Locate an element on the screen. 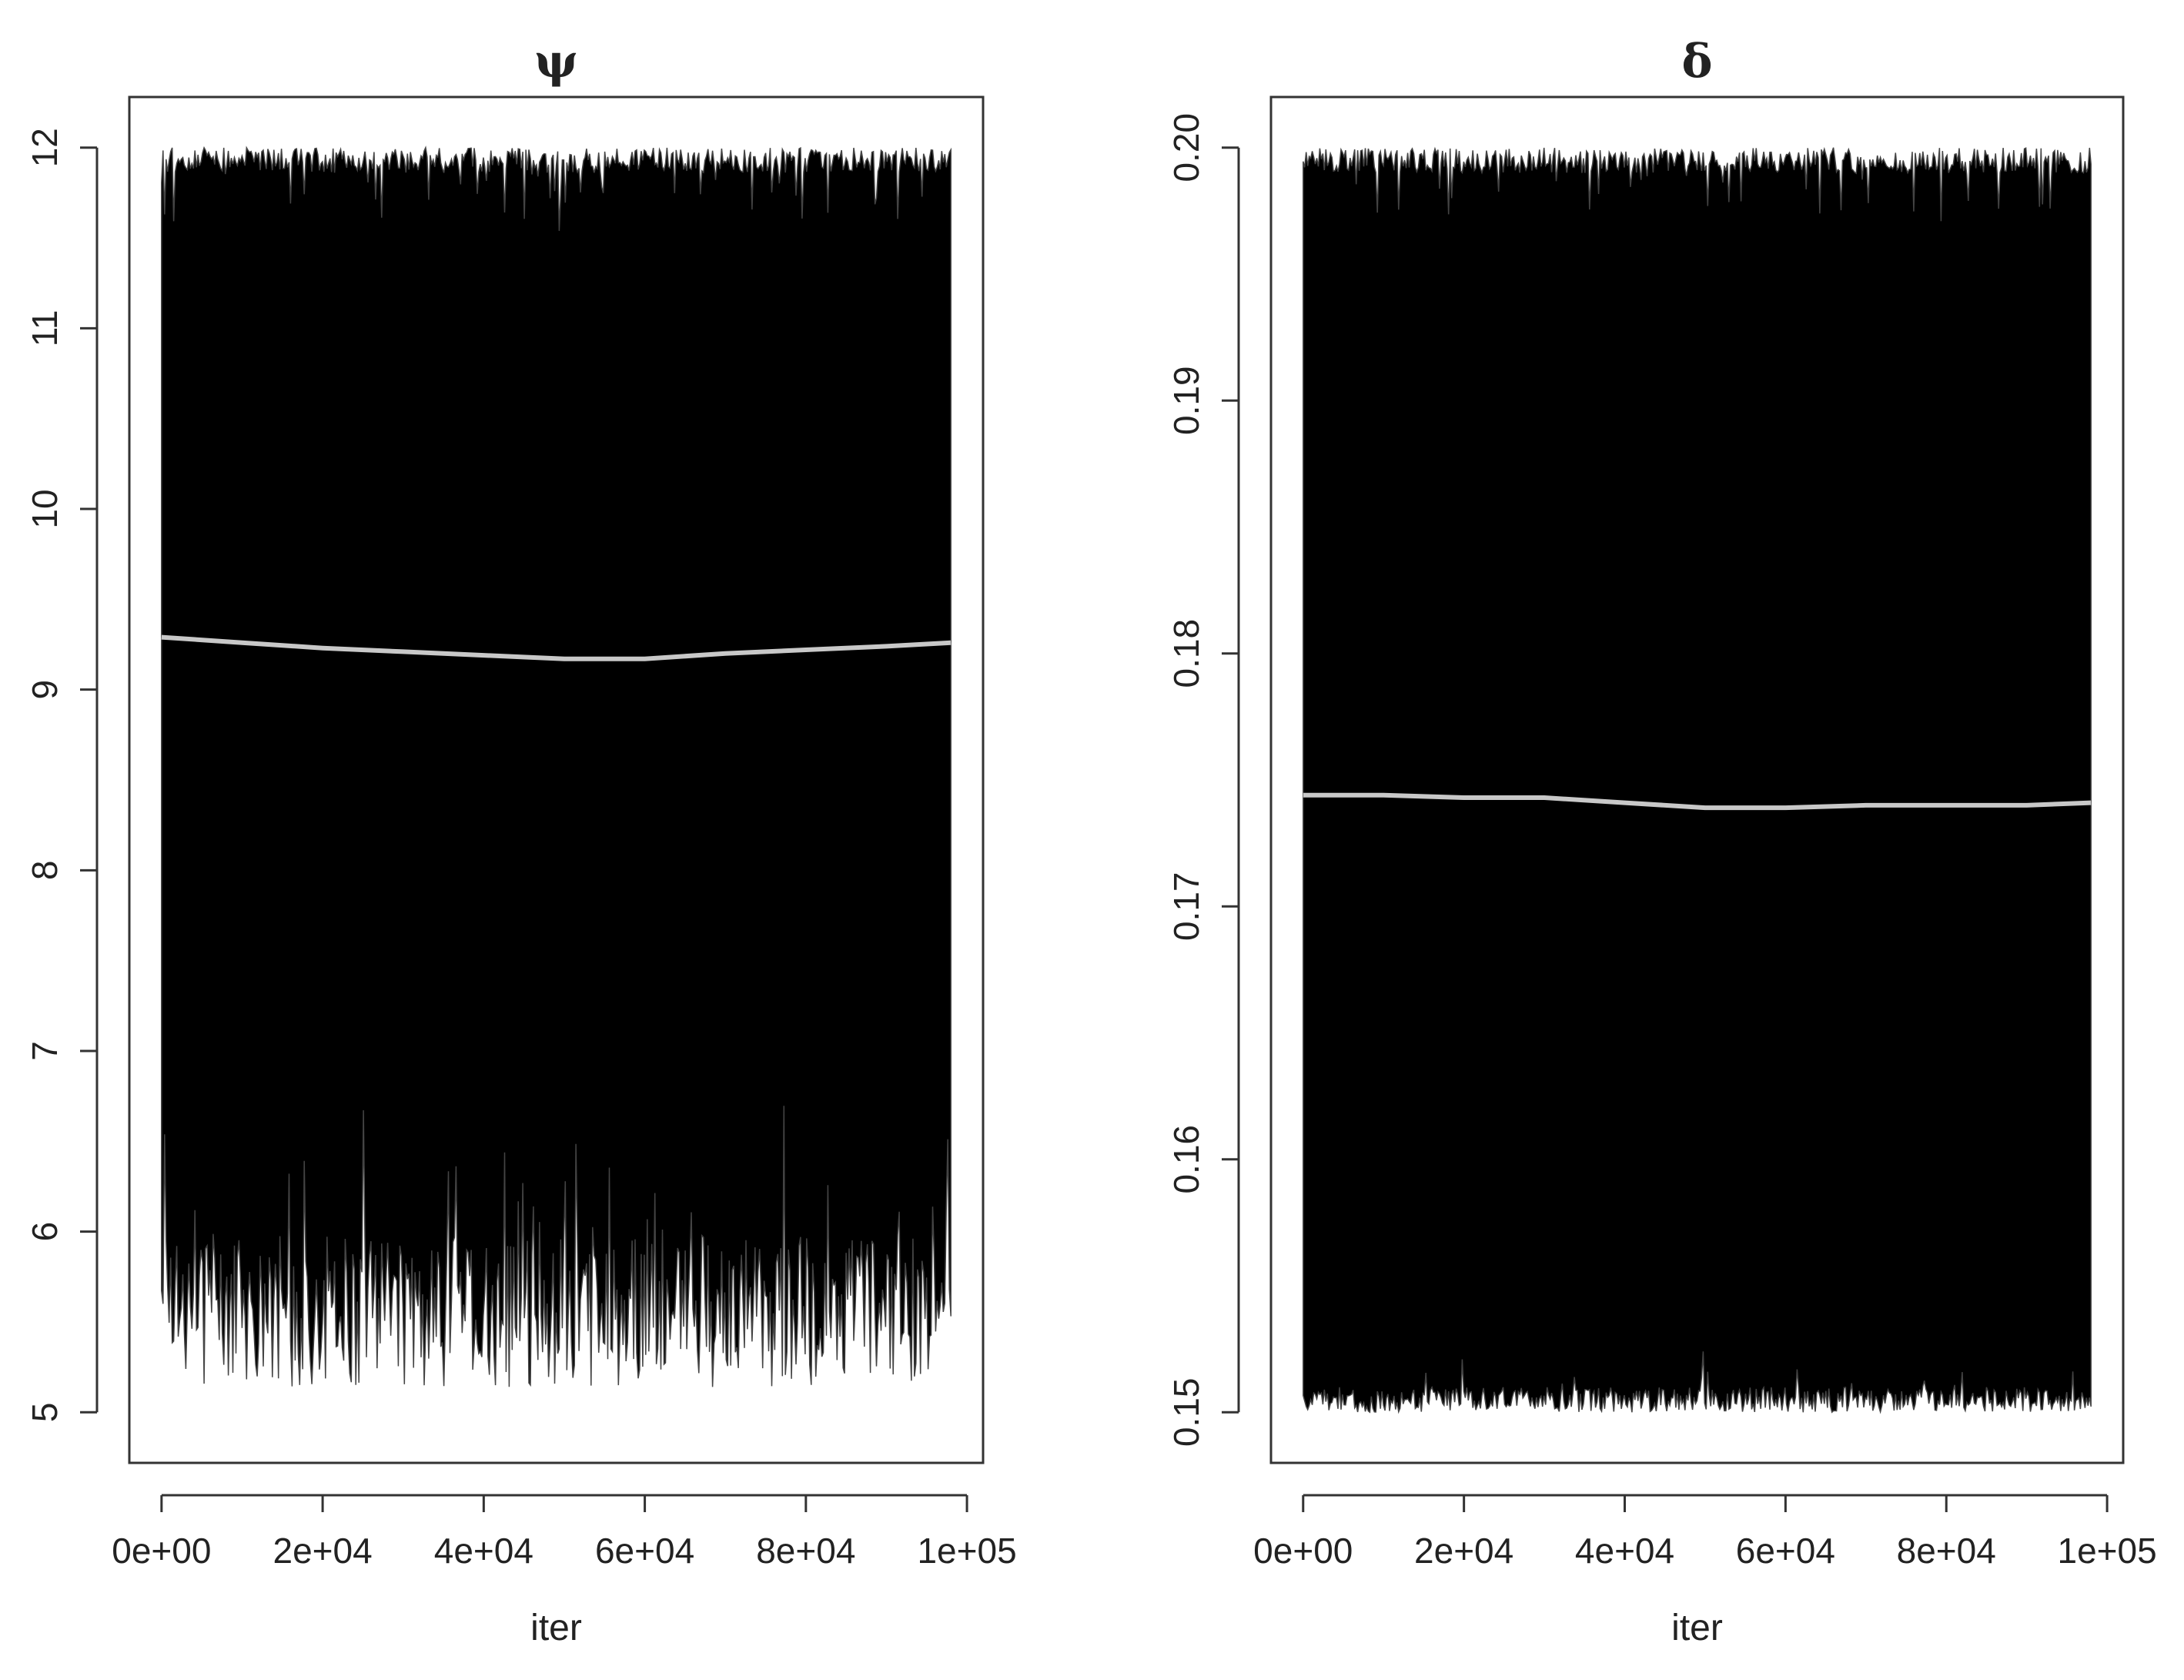 Image resolution: width=2184 pixels, height=1680 pixels. psi-y-tick-label: 7 is located at coordinates (45, 1051).